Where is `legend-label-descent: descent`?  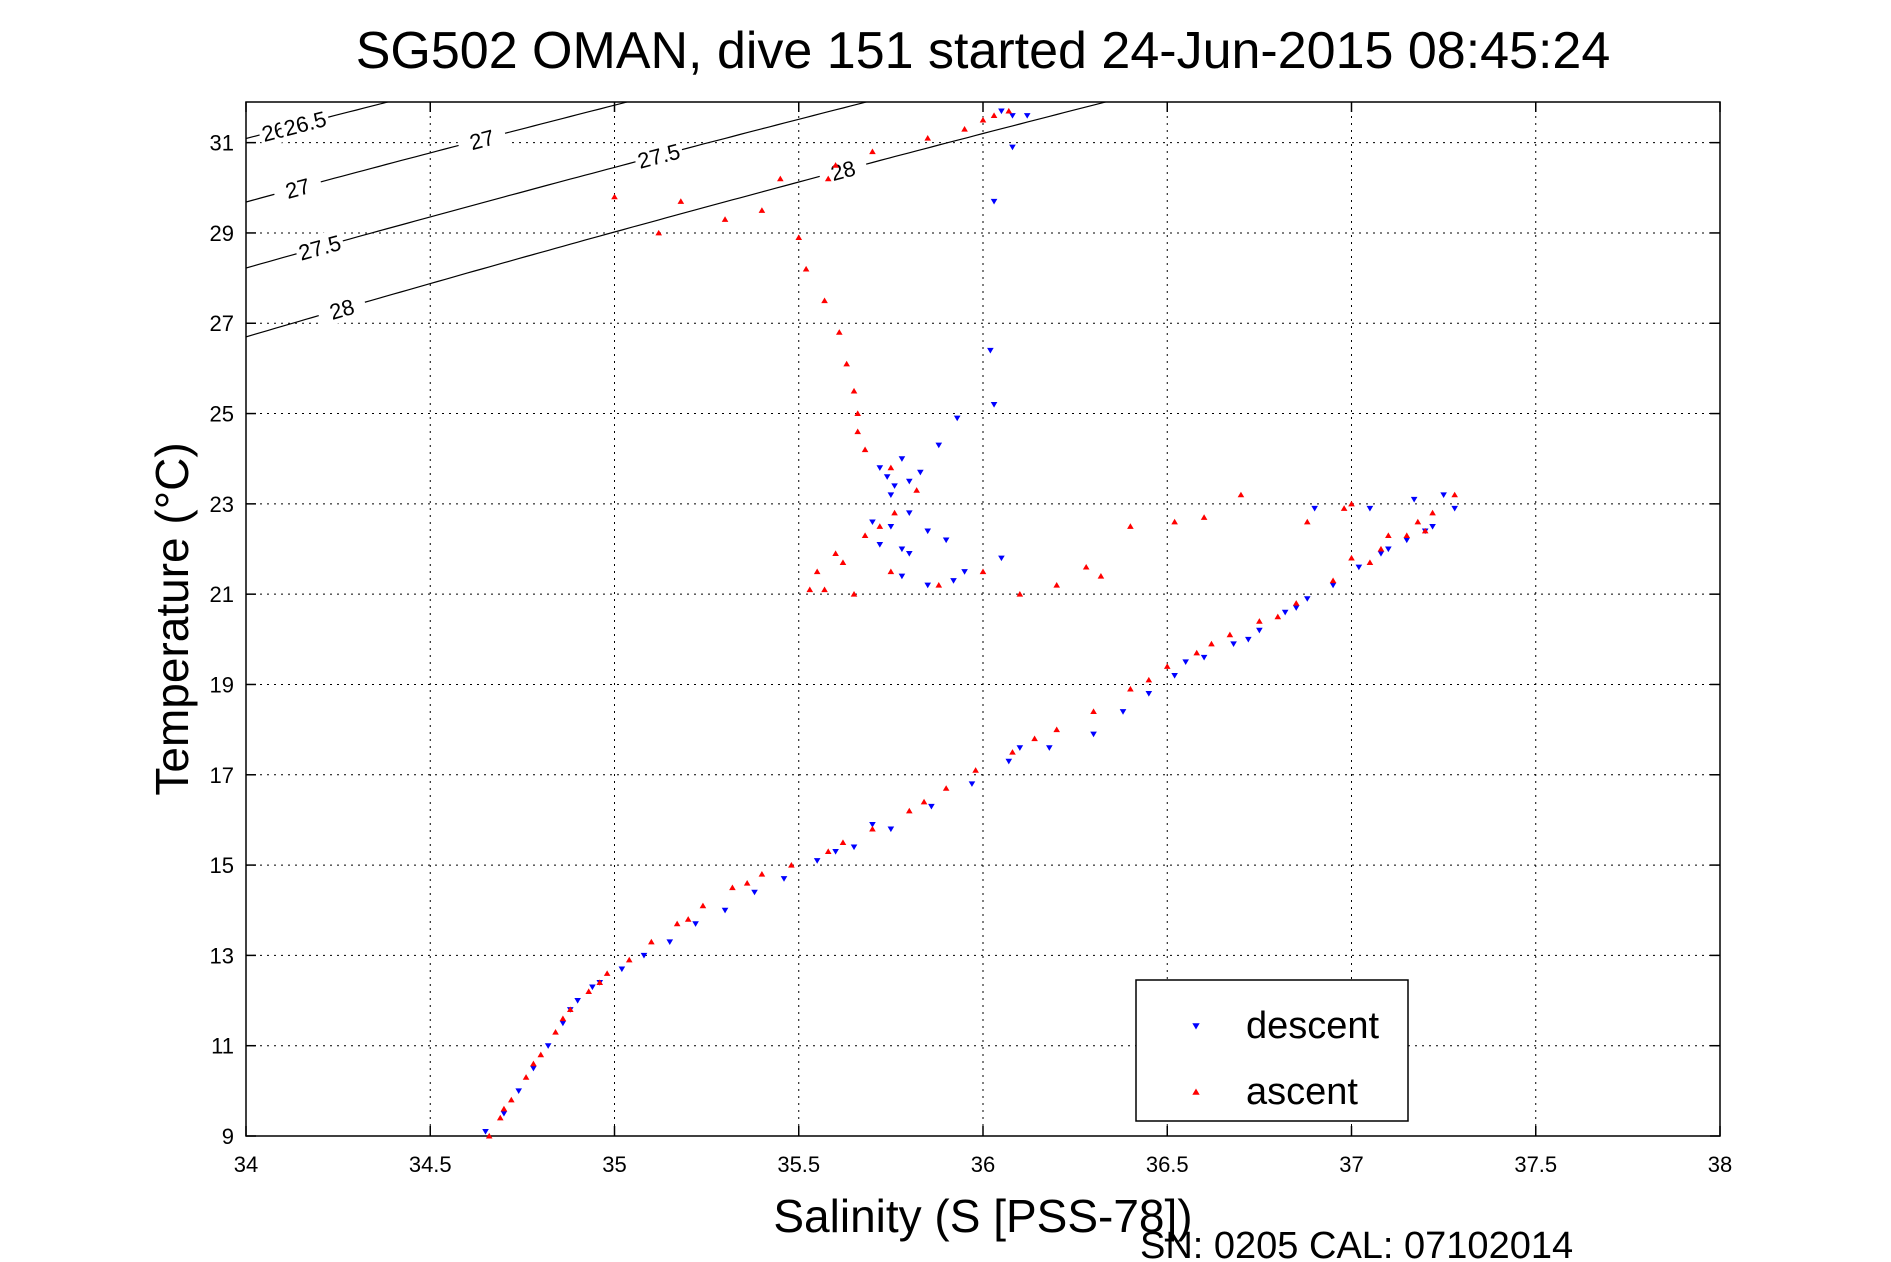
legend-label-descent: descent is located at coordinates (1313, 1026).